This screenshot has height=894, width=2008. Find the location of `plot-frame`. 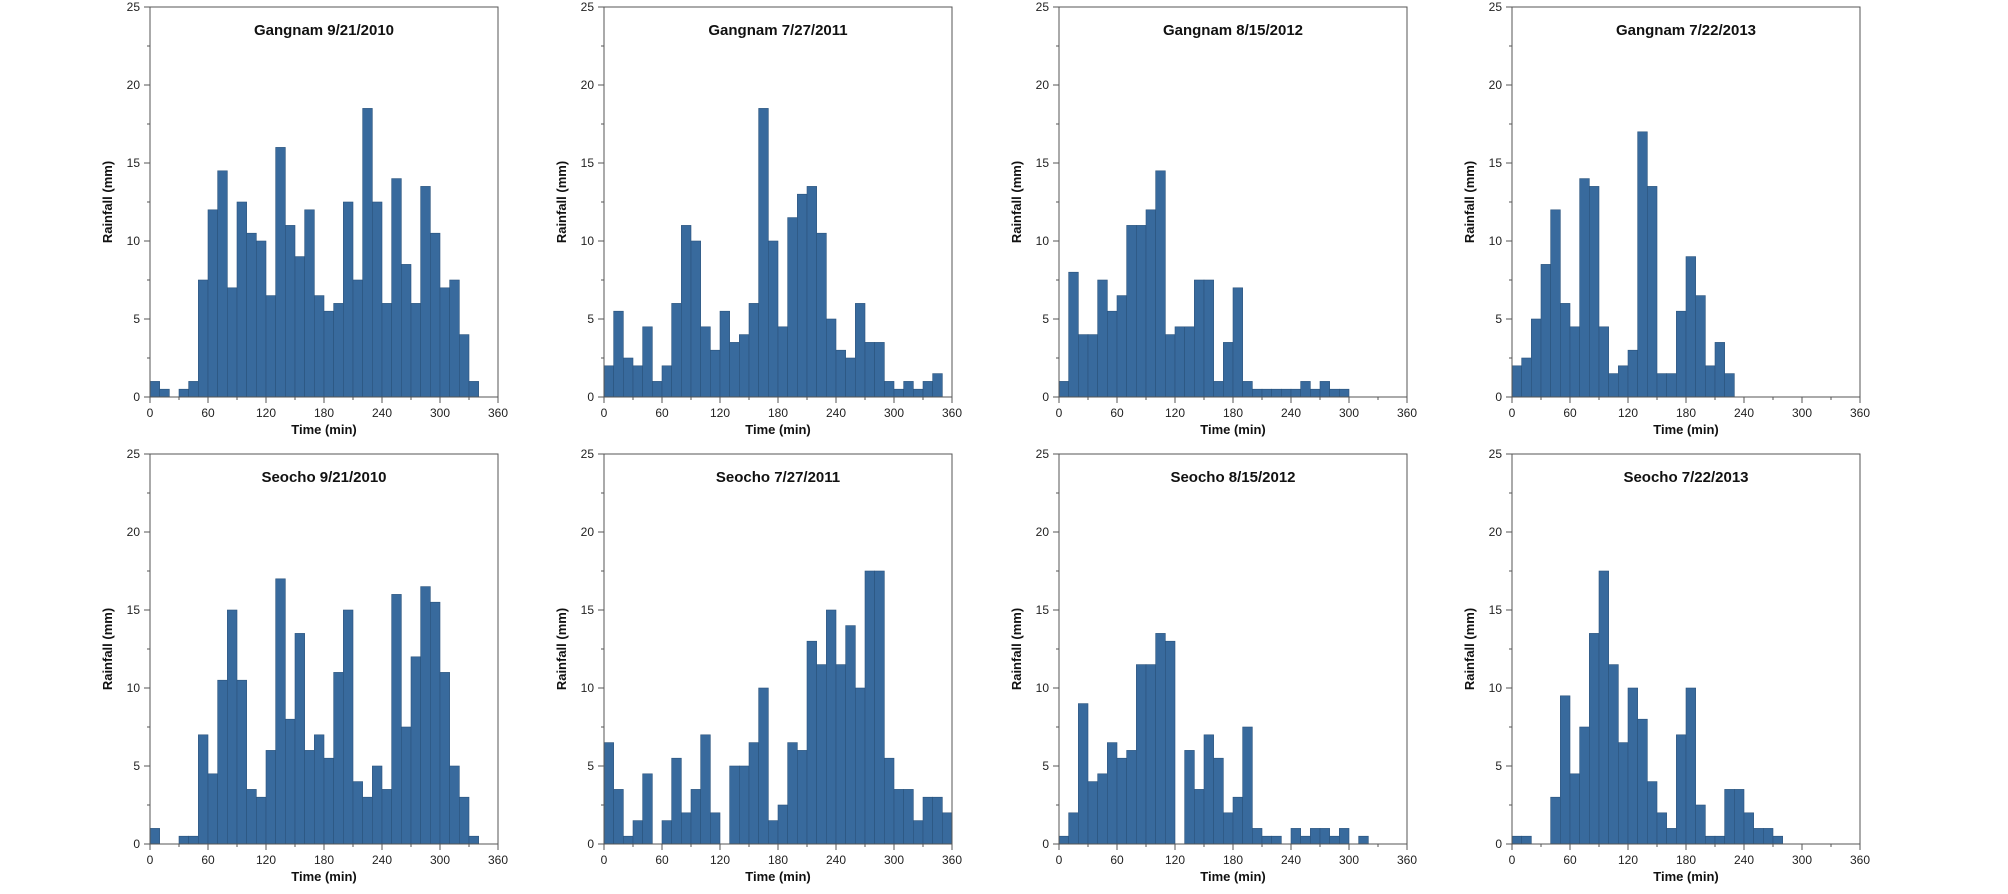

plot-frame is located at coordinates (778, 649).